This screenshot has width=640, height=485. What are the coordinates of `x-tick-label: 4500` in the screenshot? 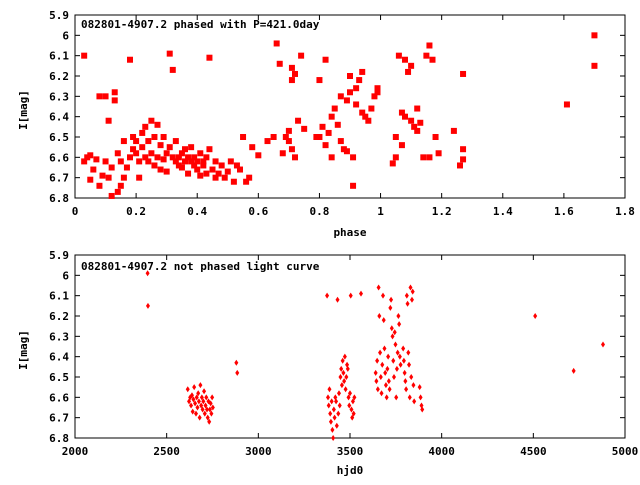 It's located at (533, 451).